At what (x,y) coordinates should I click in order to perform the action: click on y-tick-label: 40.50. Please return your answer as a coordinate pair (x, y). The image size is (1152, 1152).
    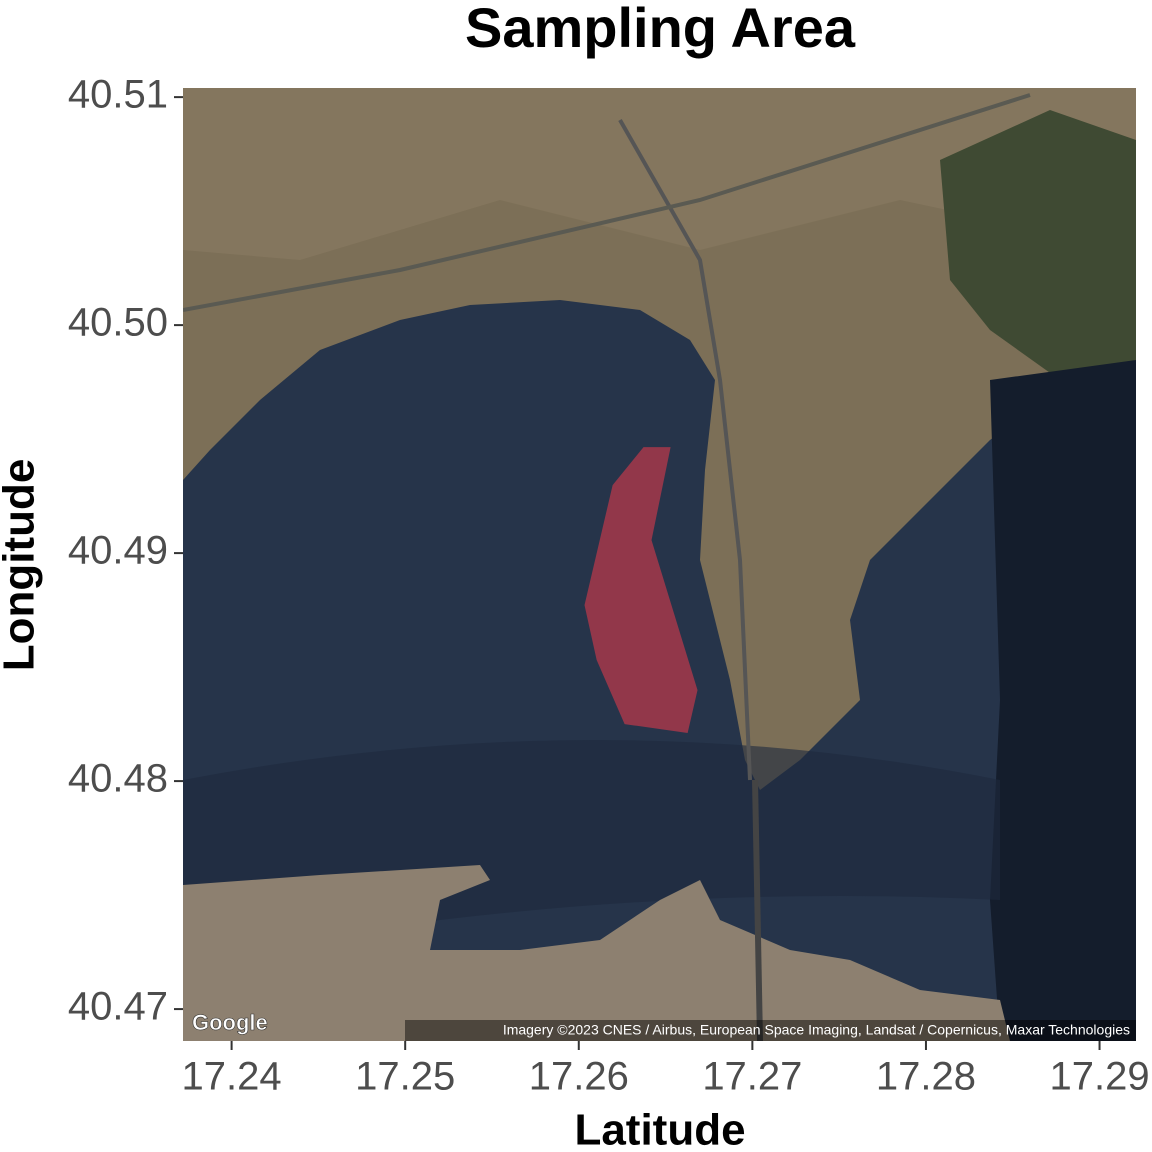
    Looking at the image, I should click on (118, 323).